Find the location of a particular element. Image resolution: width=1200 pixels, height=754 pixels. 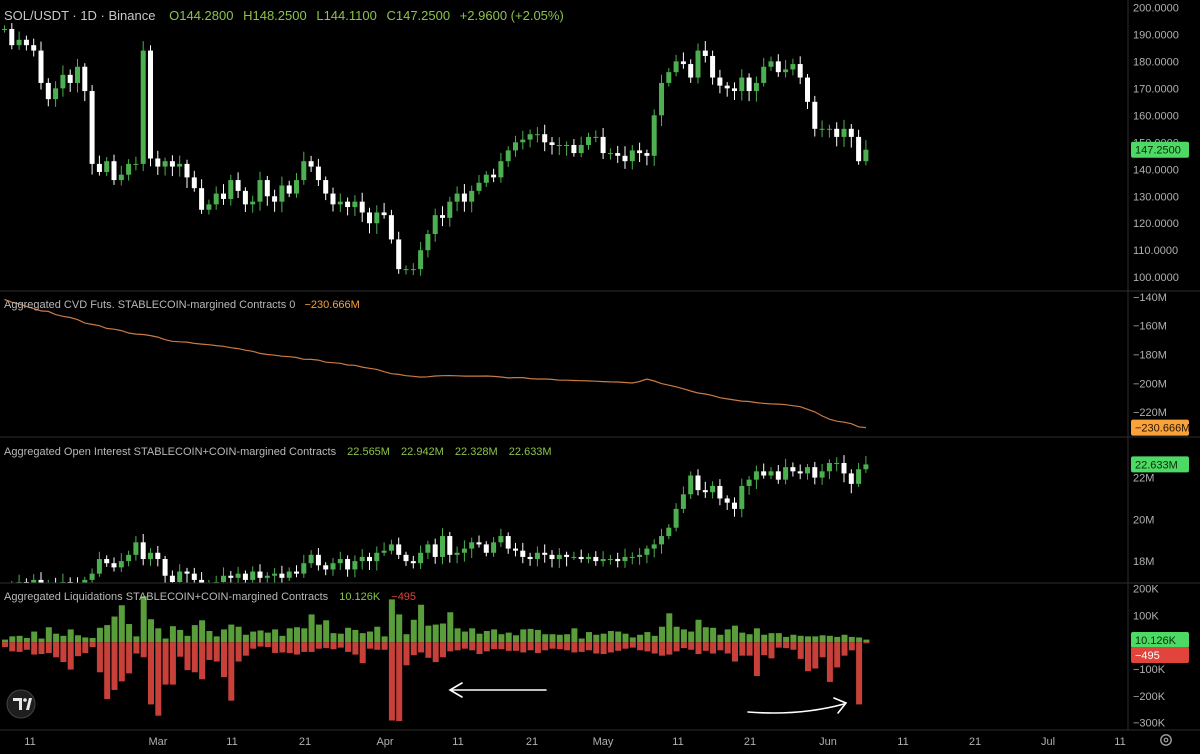

time-axis-label: 11 is located at coordinates (231, 742).